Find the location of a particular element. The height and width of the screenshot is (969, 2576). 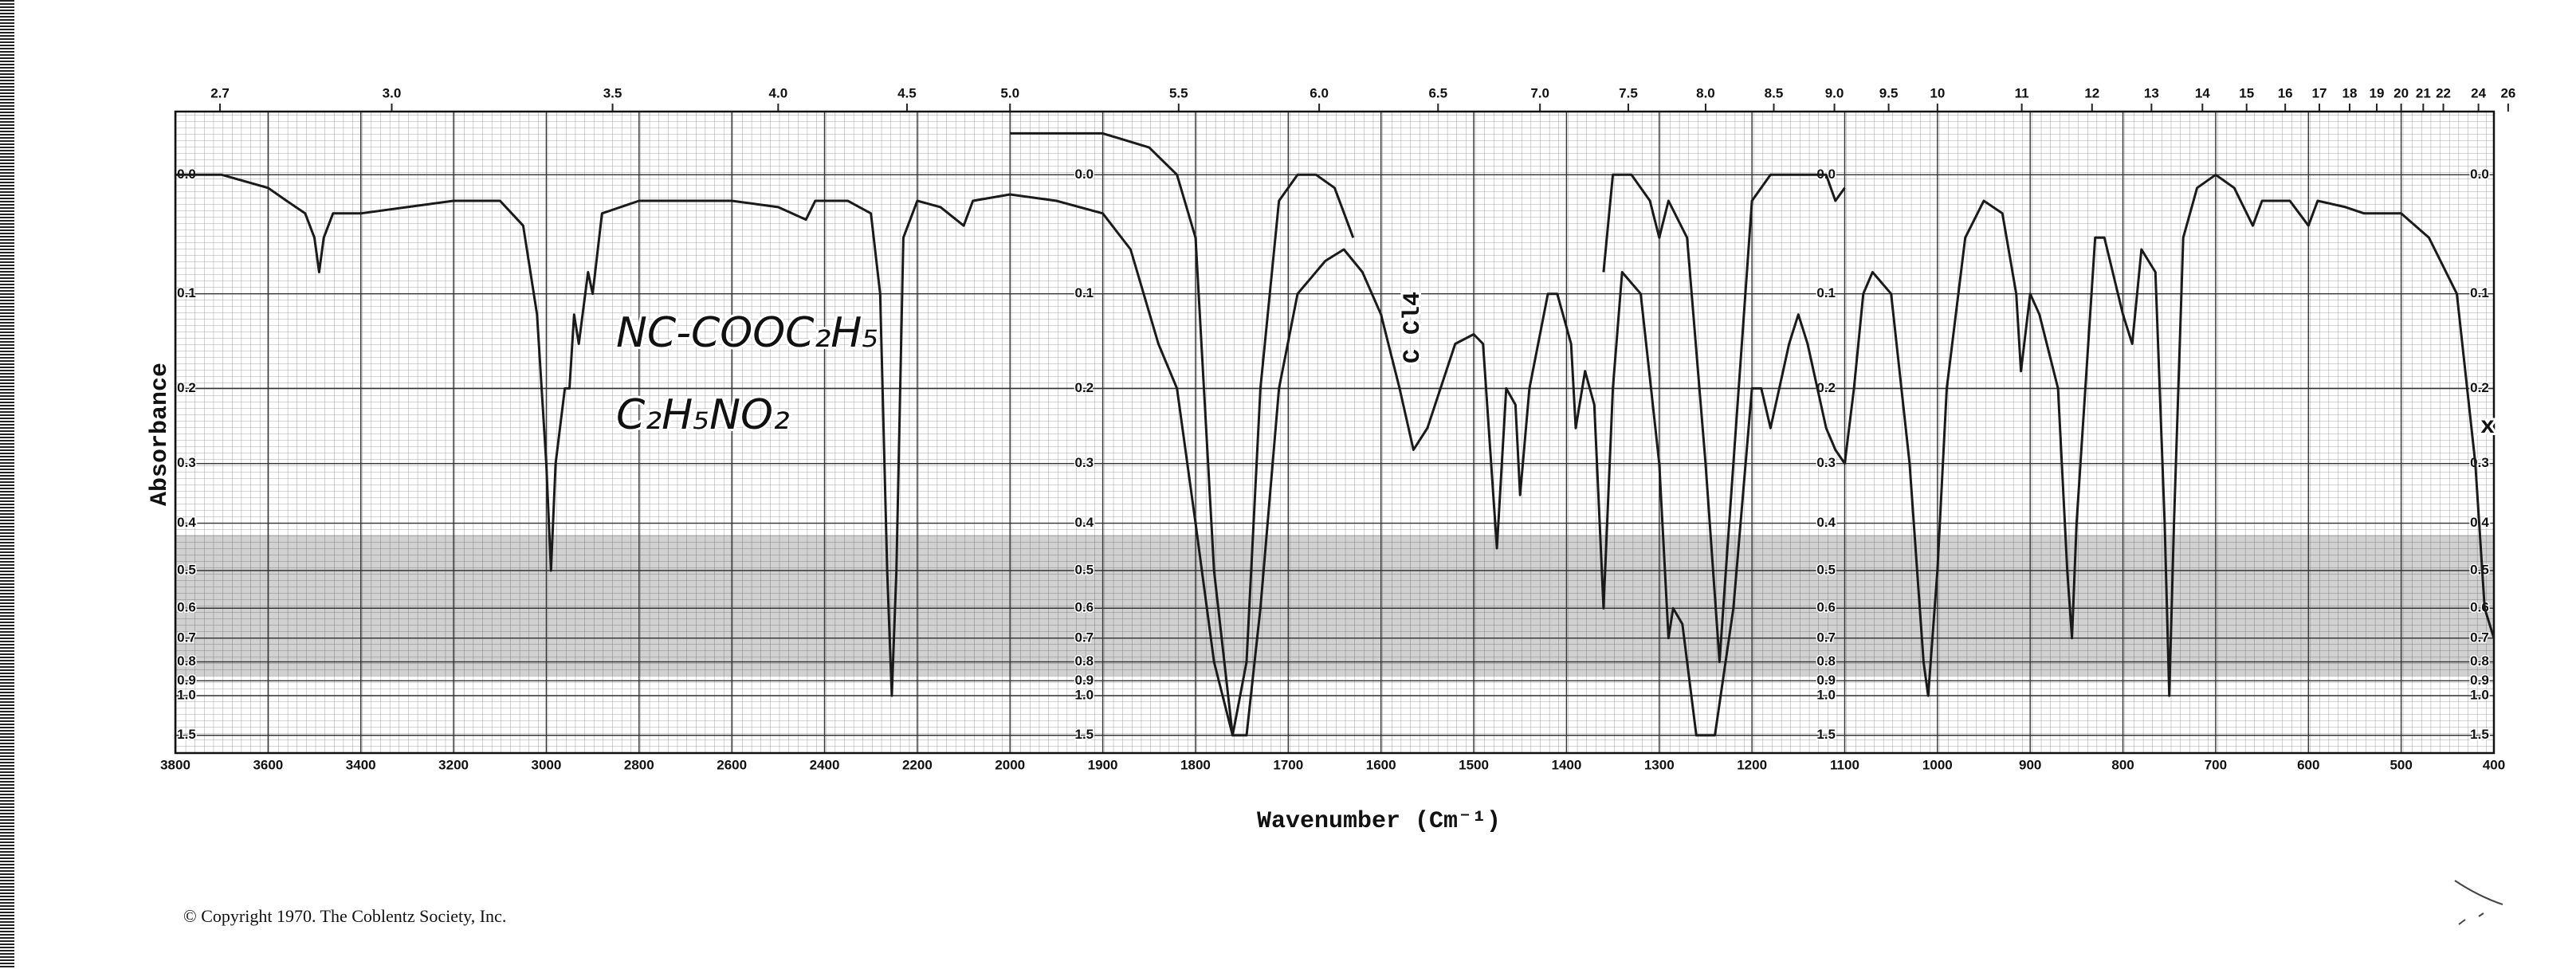

edge-stripes is located at coordinates (7, 484).